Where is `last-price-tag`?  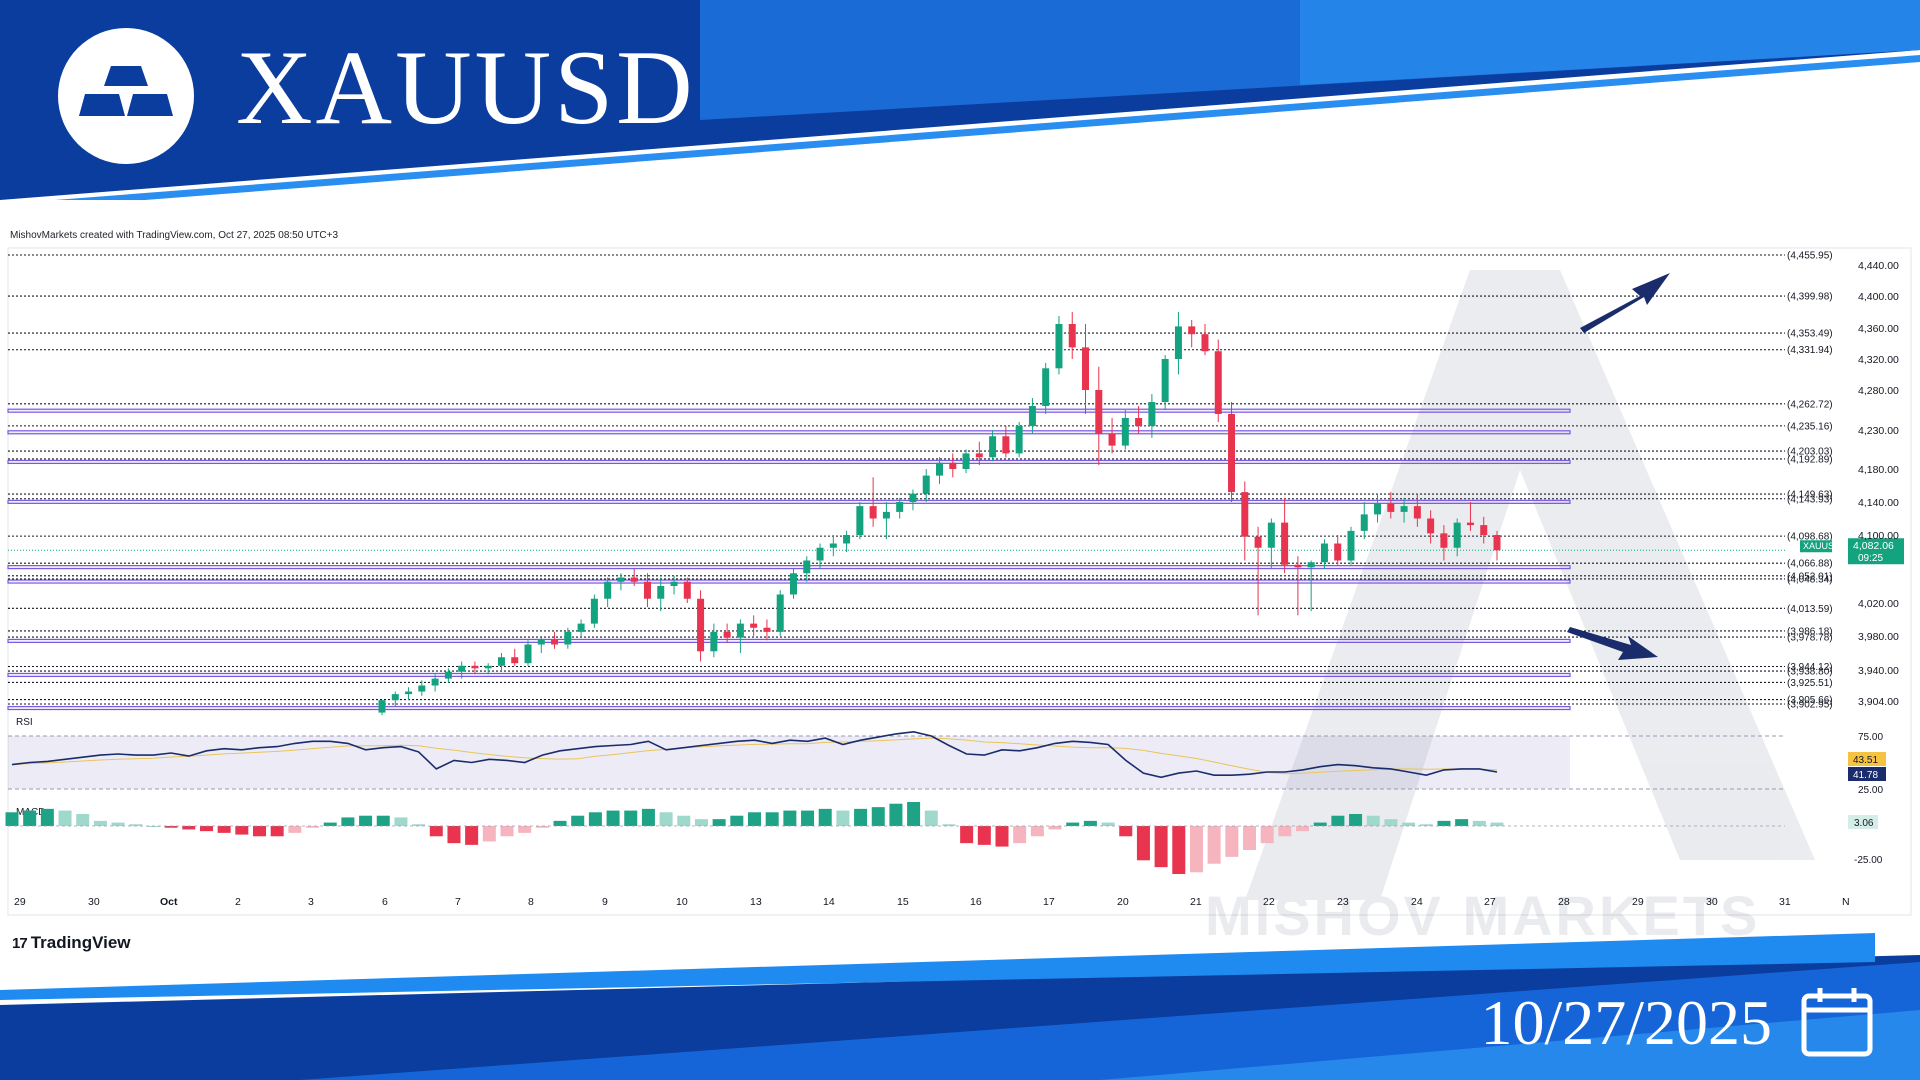 last-price-tag is located at coordinates (1876, 551).